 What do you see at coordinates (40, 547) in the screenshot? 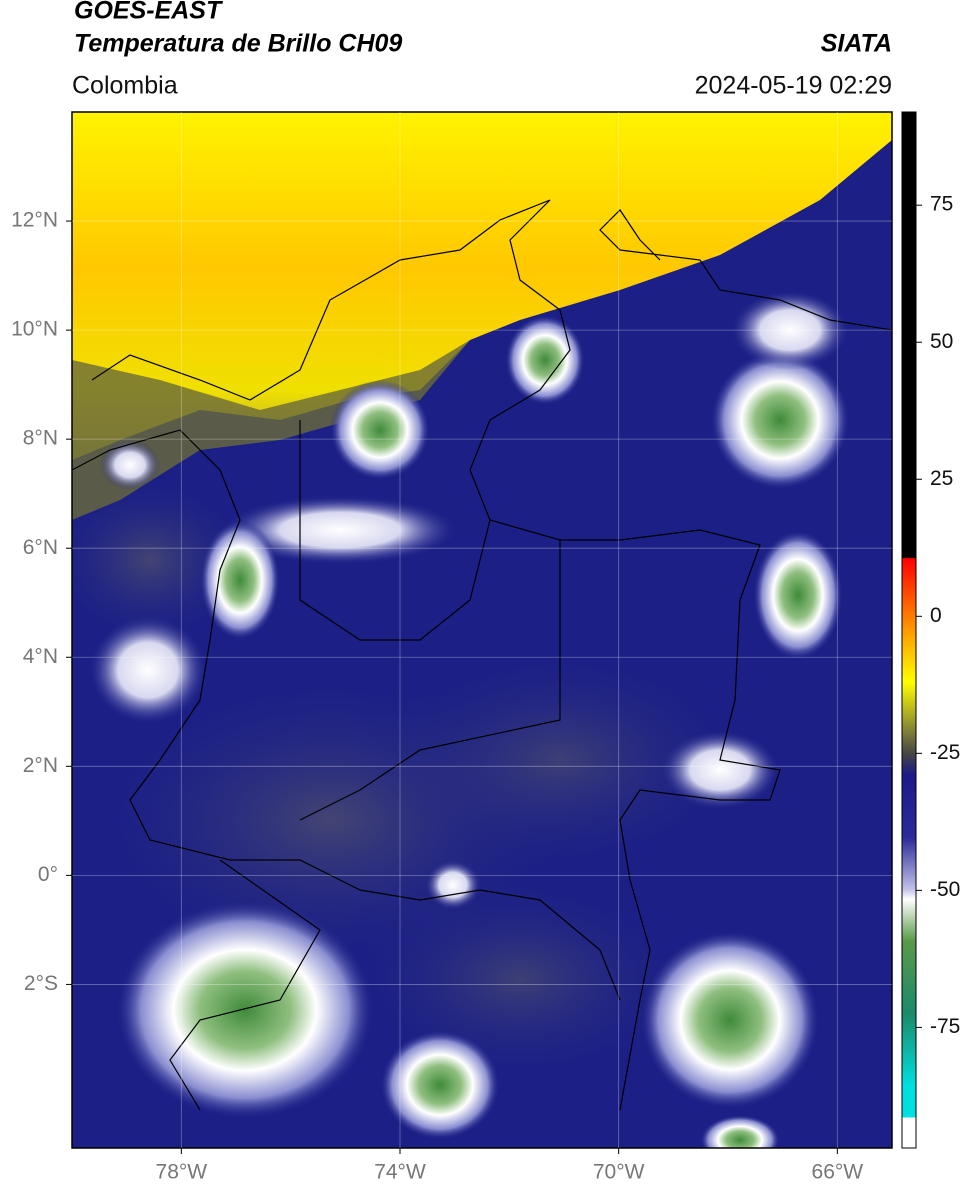
I see `y-tick-label: 6°N` at bounding box center [40, 547].